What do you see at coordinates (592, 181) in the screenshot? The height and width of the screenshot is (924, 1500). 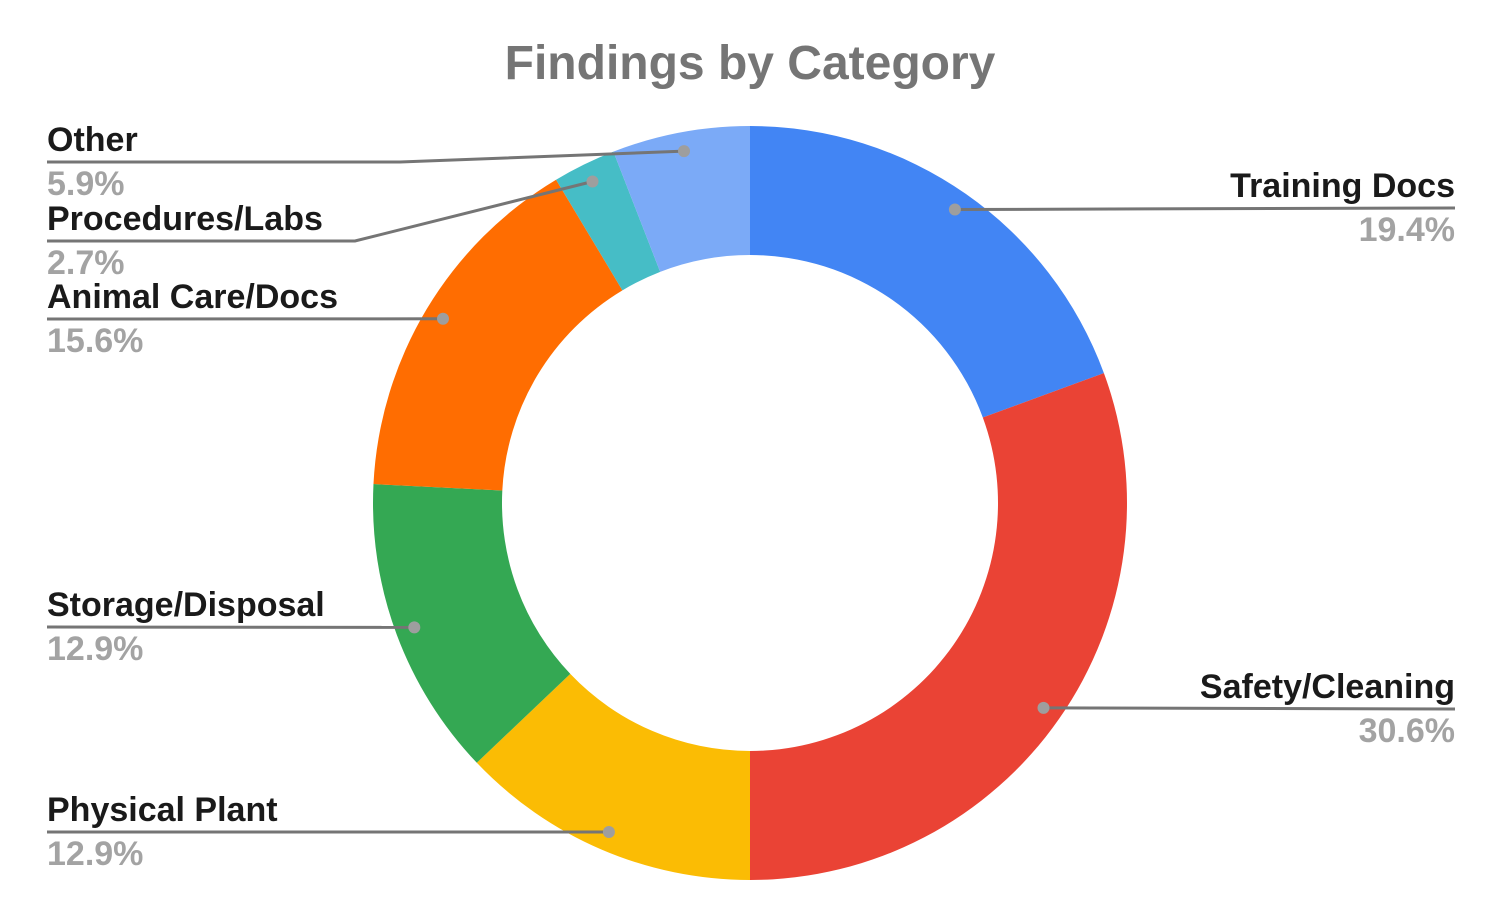 I see `leader-dot-procedures-labs` at bounding box center [592, 181].